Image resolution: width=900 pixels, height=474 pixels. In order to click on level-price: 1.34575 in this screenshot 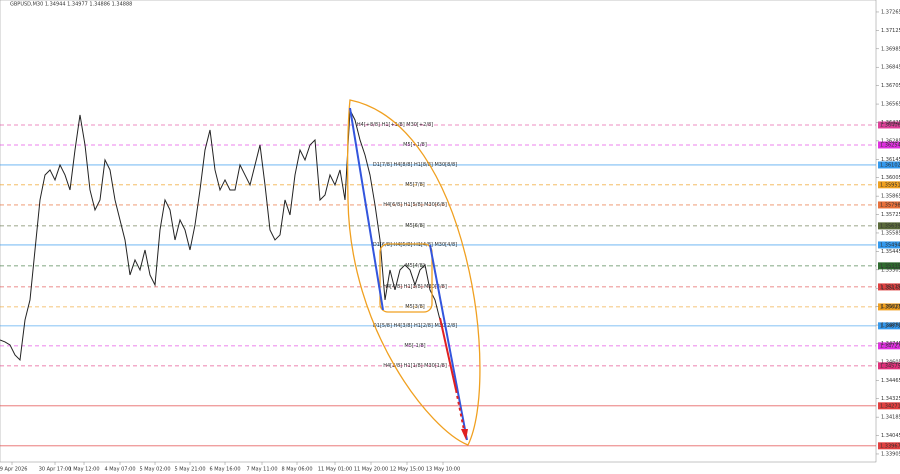, I will do `click(890, 366)`.